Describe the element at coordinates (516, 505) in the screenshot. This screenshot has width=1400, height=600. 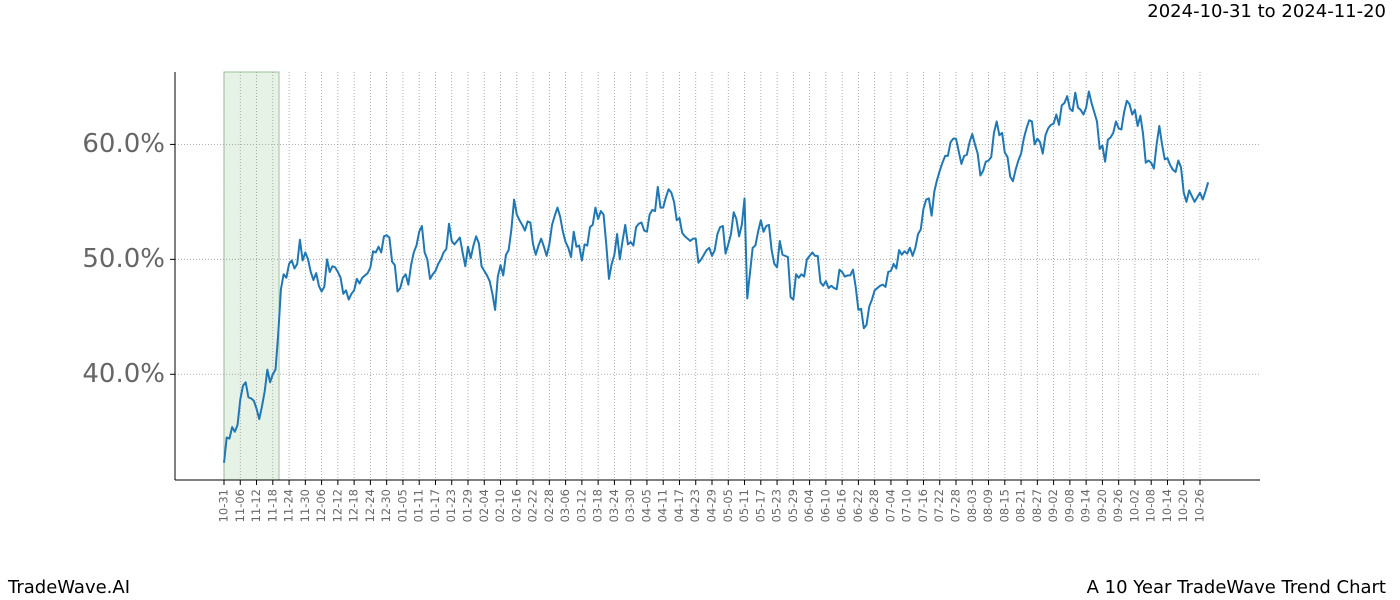
I see `x-tick-label: 02-16` at that location.